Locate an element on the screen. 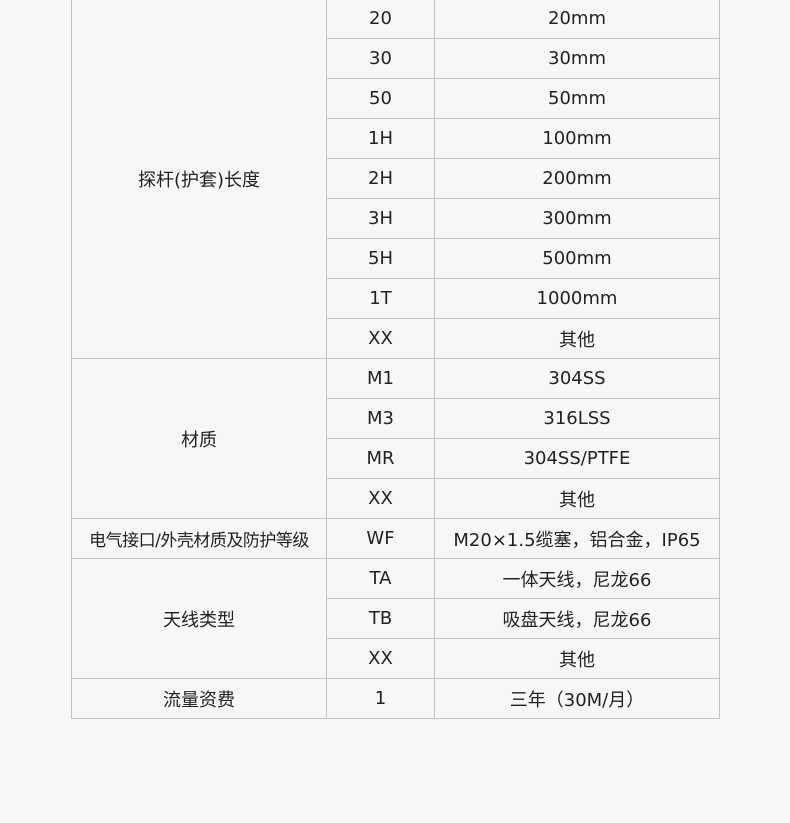  description-cell: 500mm is located at coordinates (577, 258).